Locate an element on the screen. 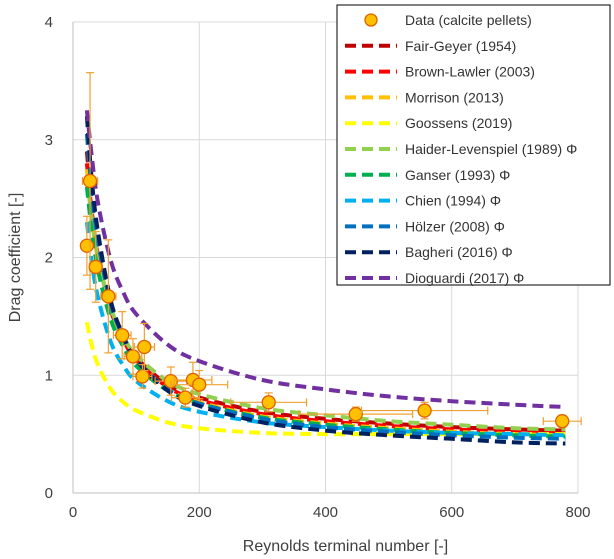 Image resolution: width=614 pixels, height=559 pixels. x-tick-label: 400 is located at coordinates (325, 512).